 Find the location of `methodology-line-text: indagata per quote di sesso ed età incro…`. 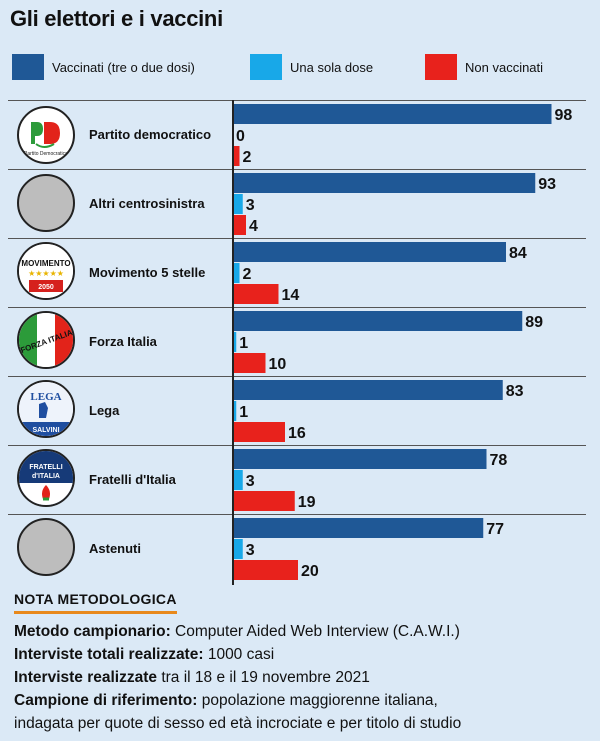

methodology-line-text: indagata per quote di sesso ed età incro… is located at coordinates (238, 723).